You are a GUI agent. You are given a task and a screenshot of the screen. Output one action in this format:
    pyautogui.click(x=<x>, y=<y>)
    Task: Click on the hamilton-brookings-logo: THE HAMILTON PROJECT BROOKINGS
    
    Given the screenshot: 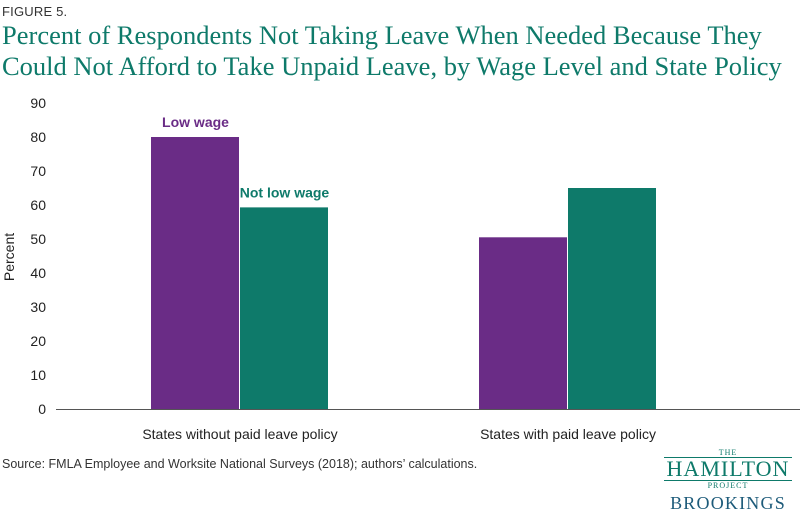 What is the action you would take?
    pyautogui.click(x=728, y=483)
    